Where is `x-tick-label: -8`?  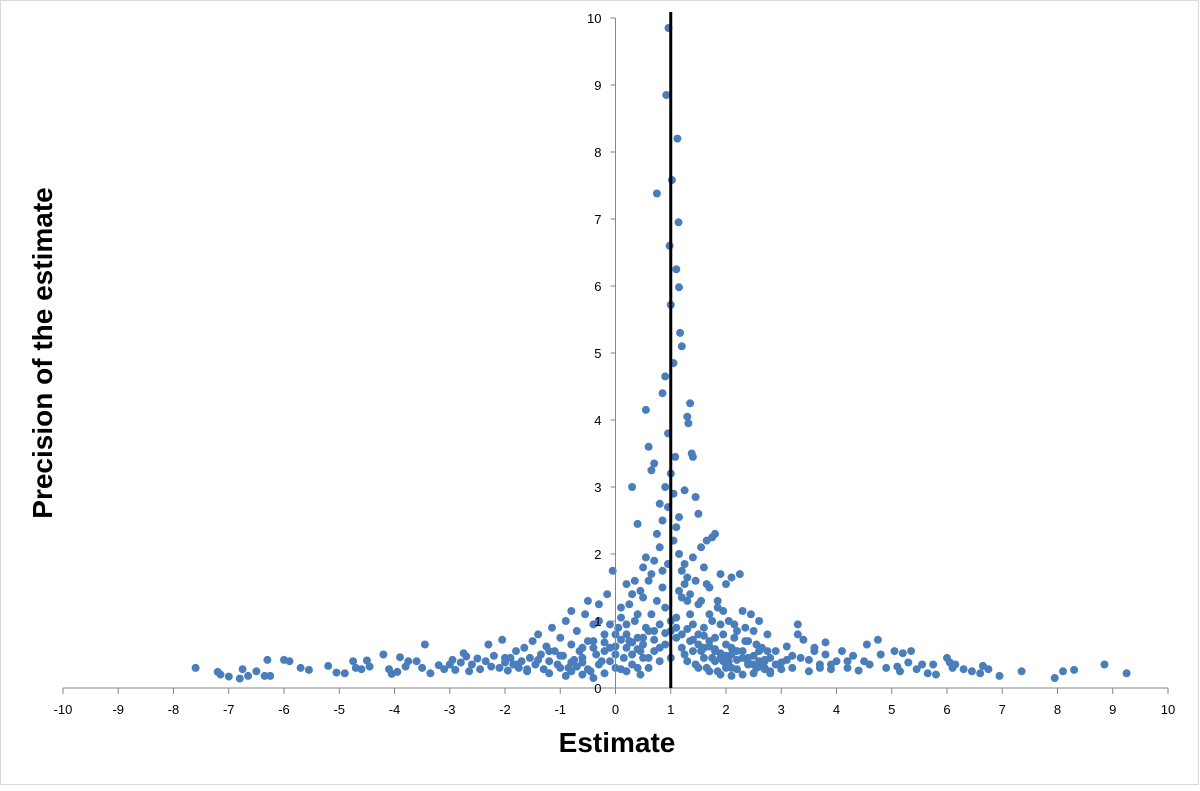 x-tick-label: -8 is located at coordinates (174, 709).